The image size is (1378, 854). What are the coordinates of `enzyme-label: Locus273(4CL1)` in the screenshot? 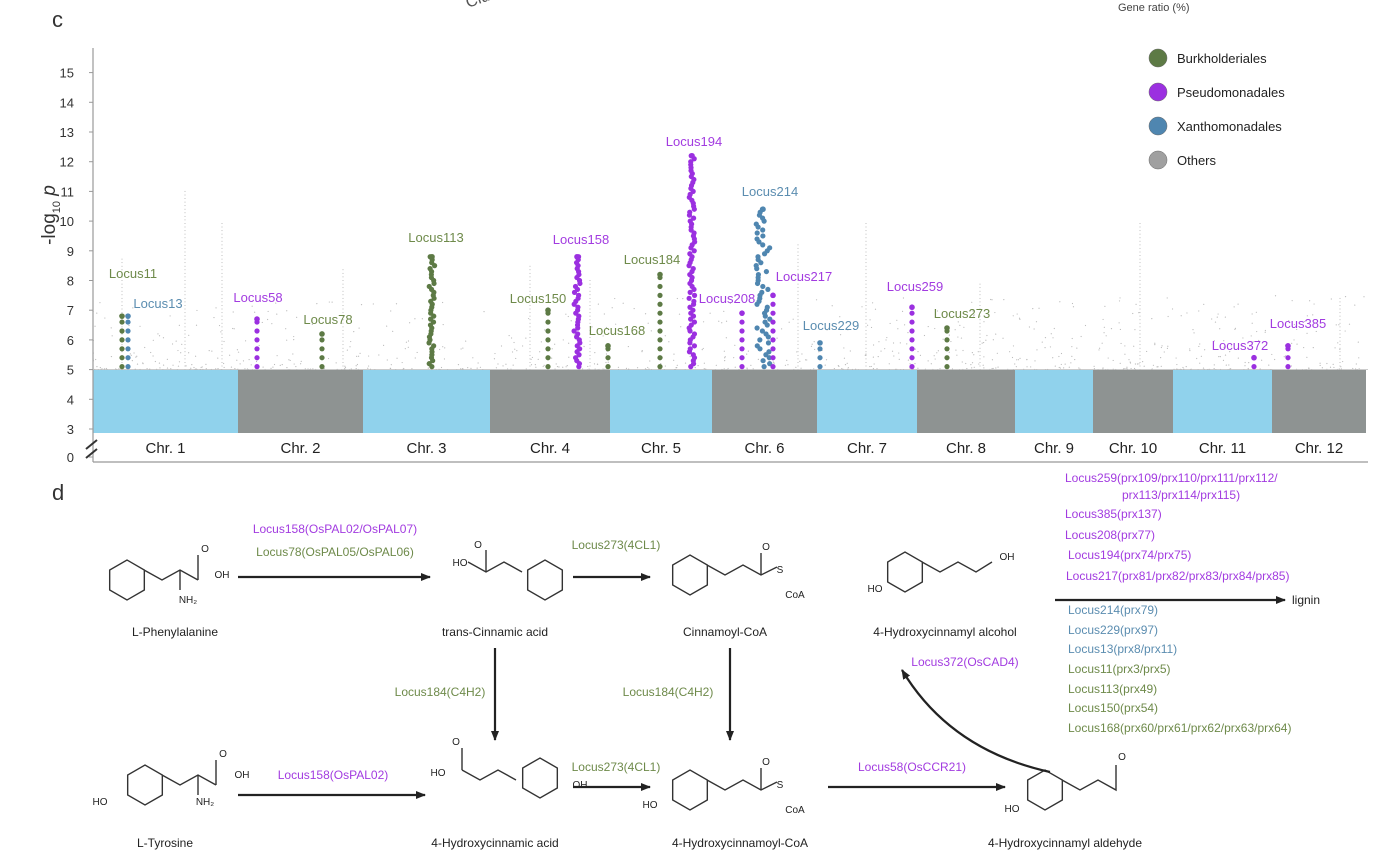 It's located at (616, 767).